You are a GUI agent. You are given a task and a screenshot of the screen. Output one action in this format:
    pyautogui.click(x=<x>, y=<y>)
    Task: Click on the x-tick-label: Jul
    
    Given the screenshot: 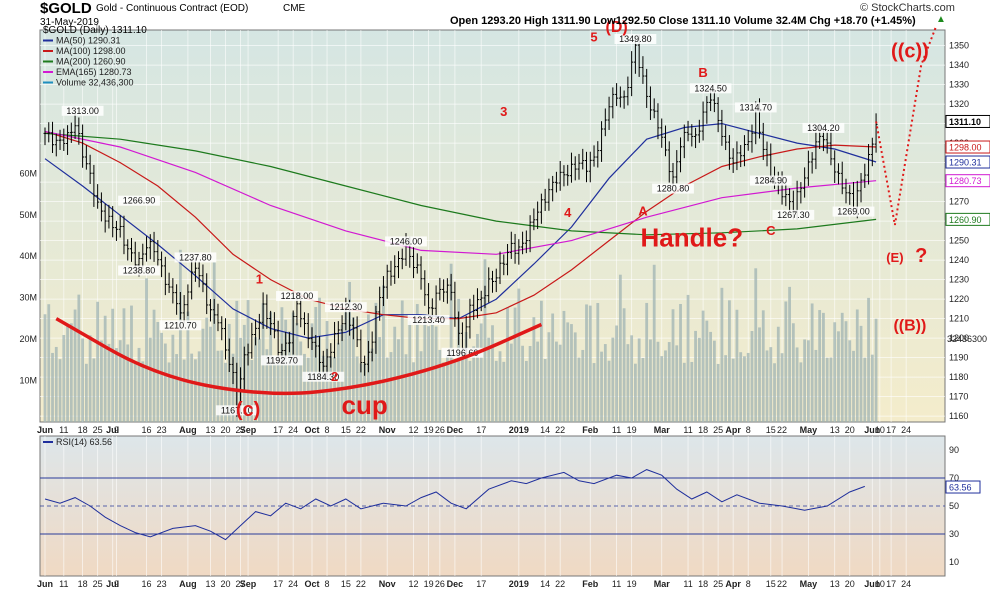 What is the action you would take?
    pyautogui.click(x=112, y=430)
    